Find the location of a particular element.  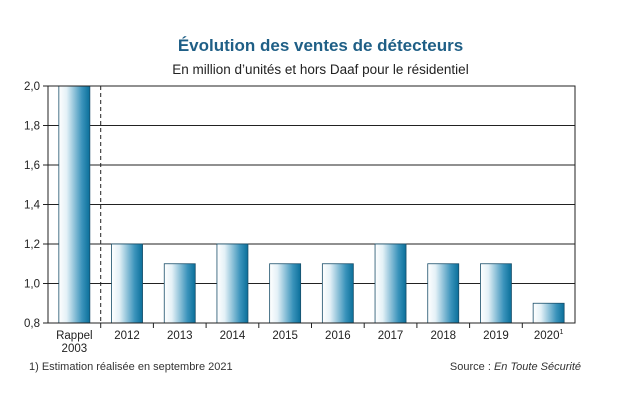

source-credit: Source : En Toute Sécurité is located at coordinates (515, 367).